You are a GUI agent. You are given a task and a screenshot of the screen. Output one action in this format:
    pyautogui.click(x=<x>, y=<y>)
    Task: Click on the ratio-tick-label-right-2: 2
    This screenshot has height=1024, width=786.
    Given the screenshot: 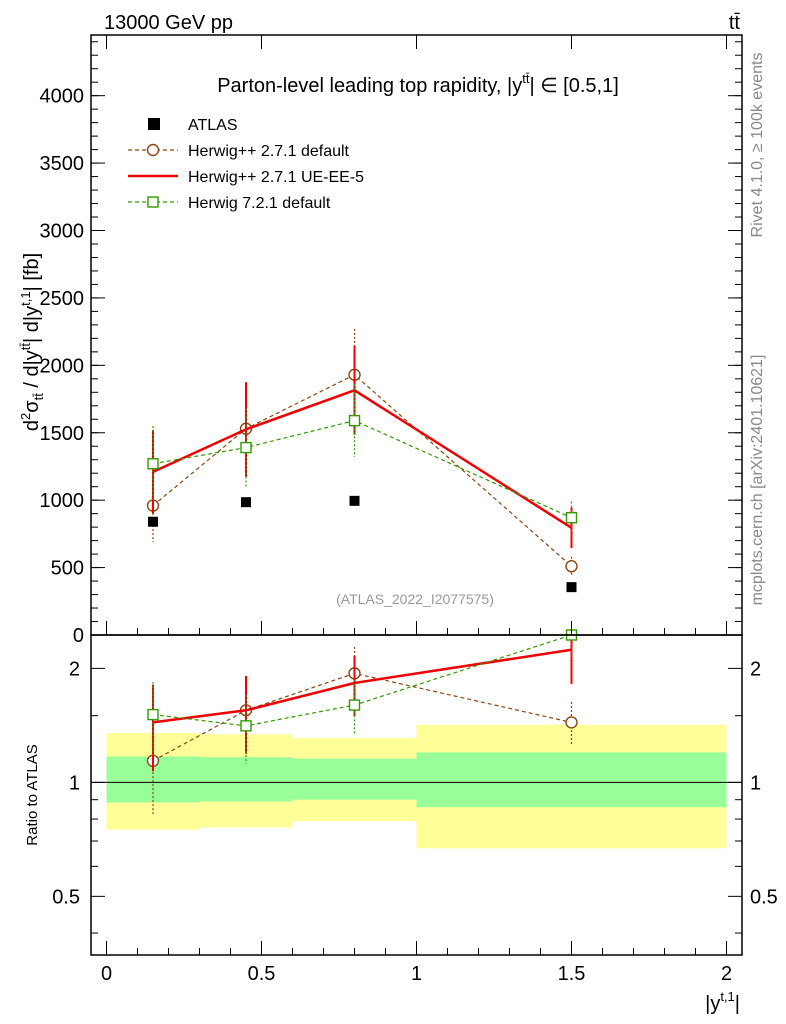 What is the action you would take?
    pyautogui.click(x=755, y=669)
    